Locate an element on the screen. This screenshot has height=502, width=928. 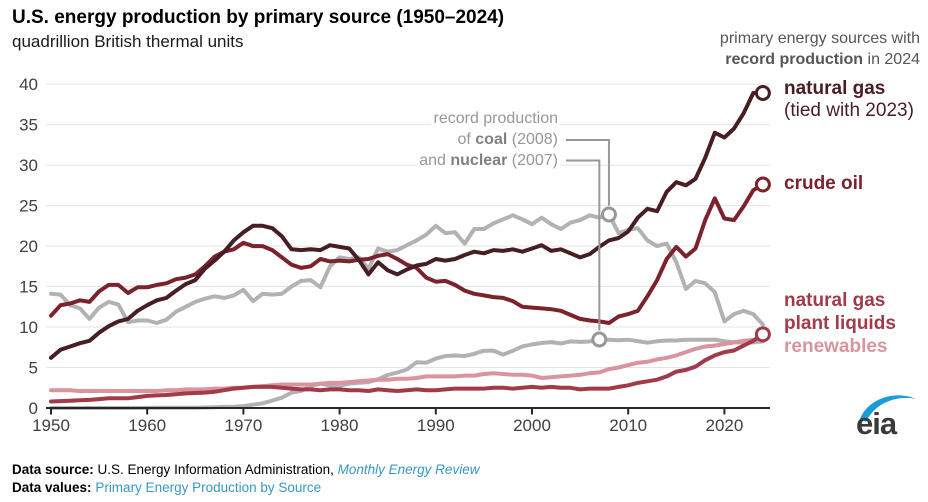
x-tick-label-1980: 1980 is located at coordinates (340, 425).